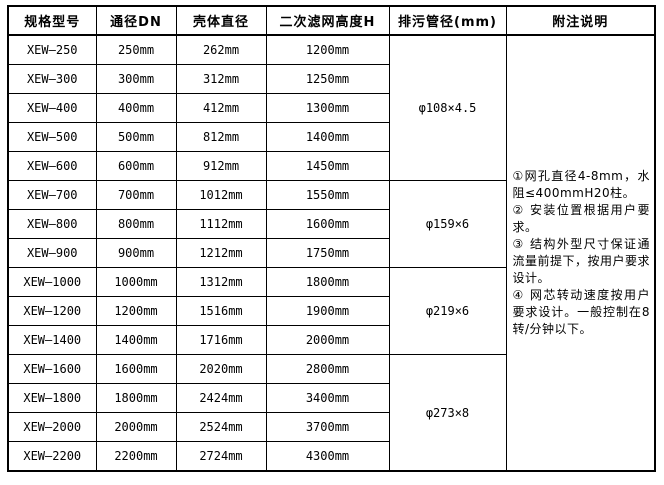 The height and width of the screenshot is (485, 664). Describe the element at coordinates (136, 340) in the screenshot. I see `dn-cell: 1400mm` at that location.